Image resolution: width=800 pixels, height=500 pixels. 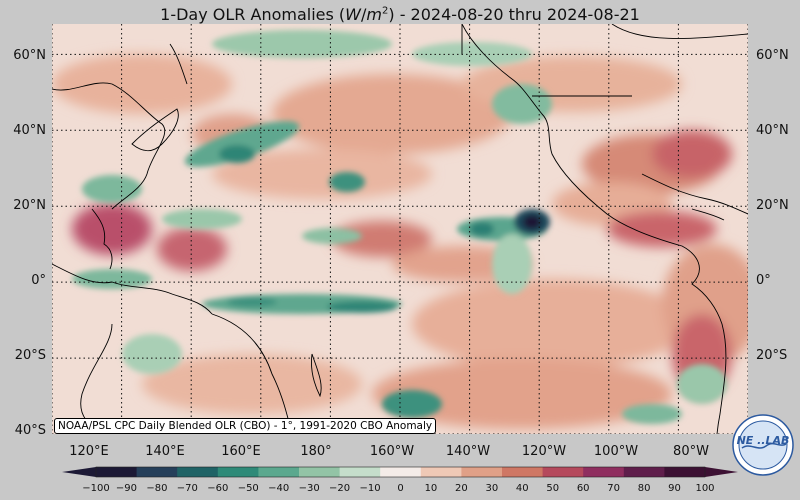 What do you see at coordinates (370, 488) in the screenshot?
I see `colorbar-tick-label: −10` at bounding box center [370, 488].